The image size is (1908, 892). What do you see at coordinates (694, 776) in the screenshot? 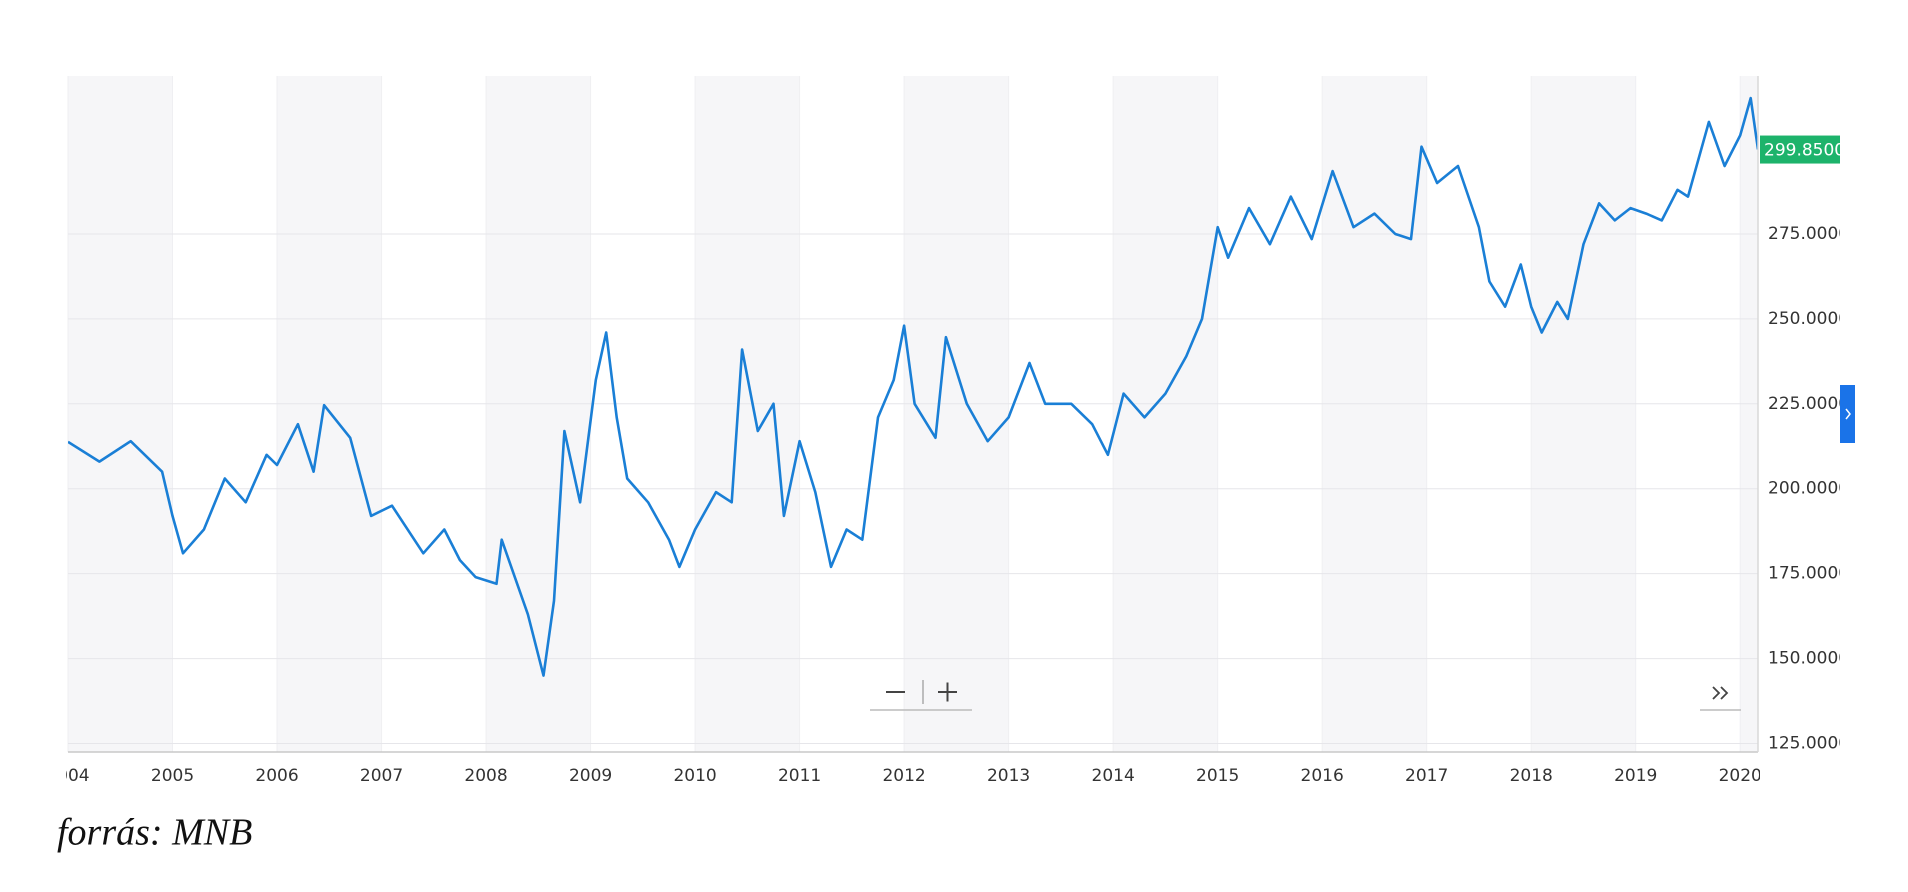
I see `x-tick-label: 2010` at bounding box center [694, 776].